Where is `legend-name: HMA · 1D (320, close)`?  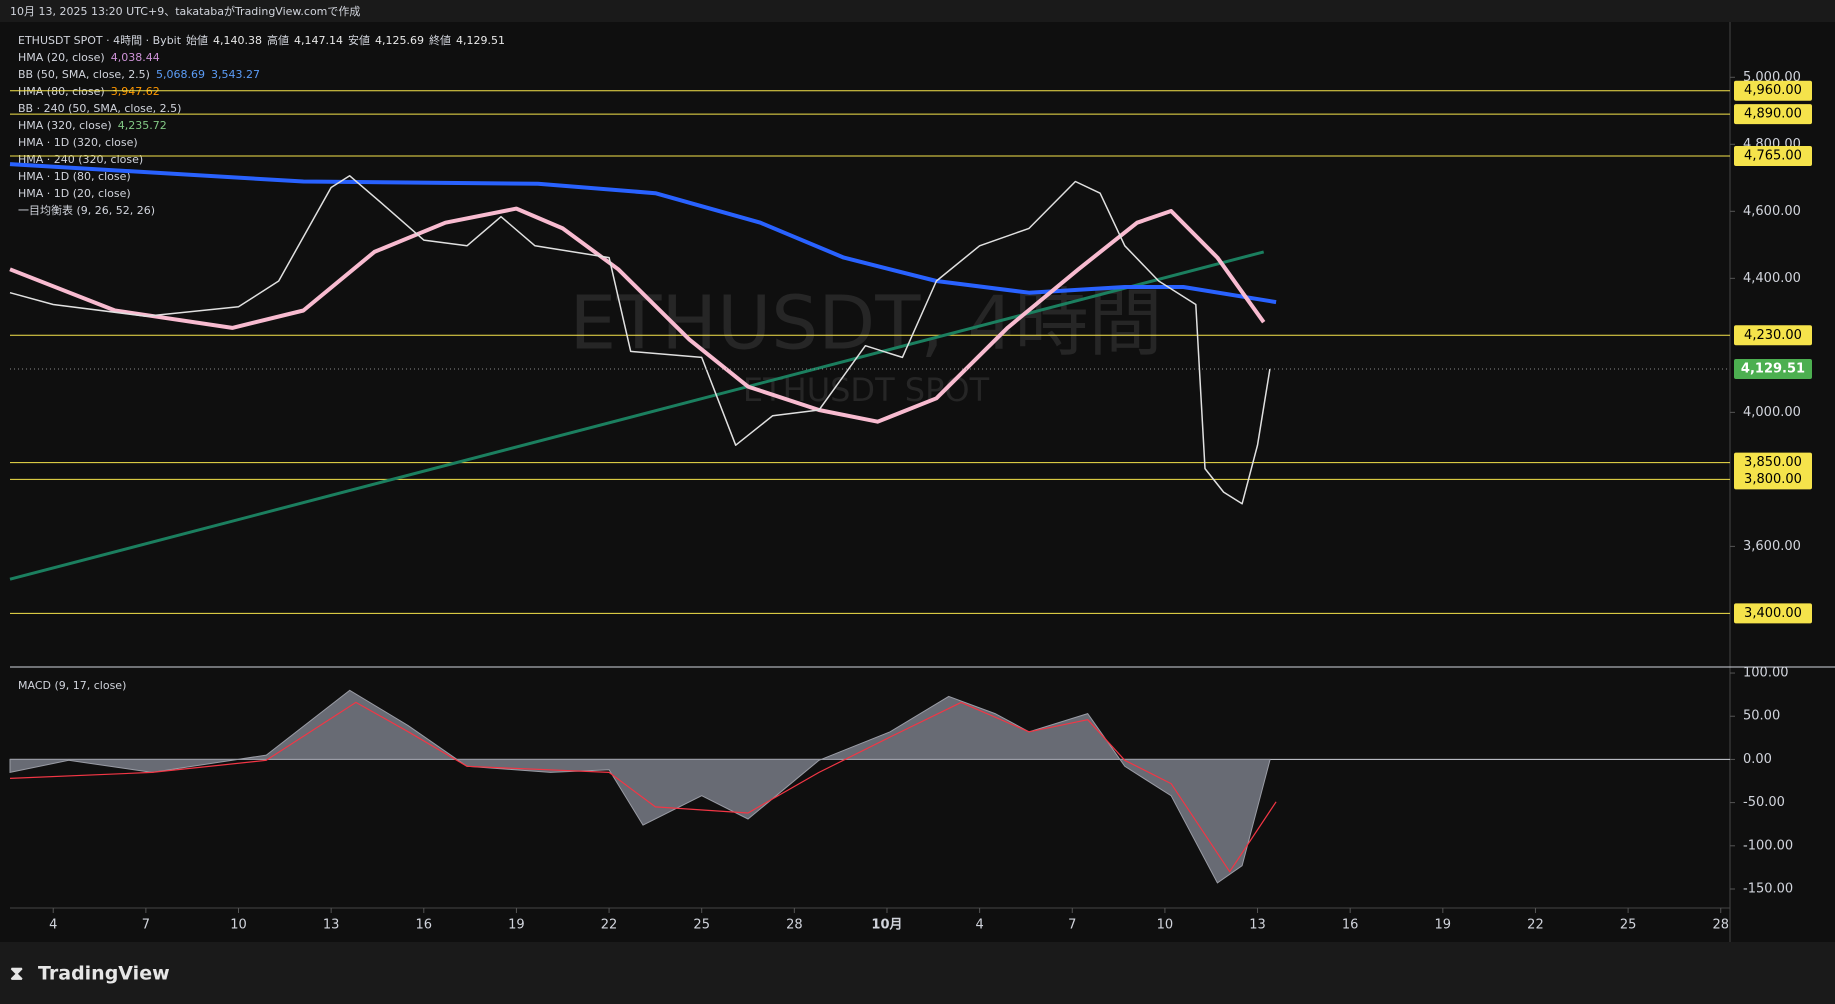
legend-name: HMA · 1D (320, close) is located at coordinates (78, 142).